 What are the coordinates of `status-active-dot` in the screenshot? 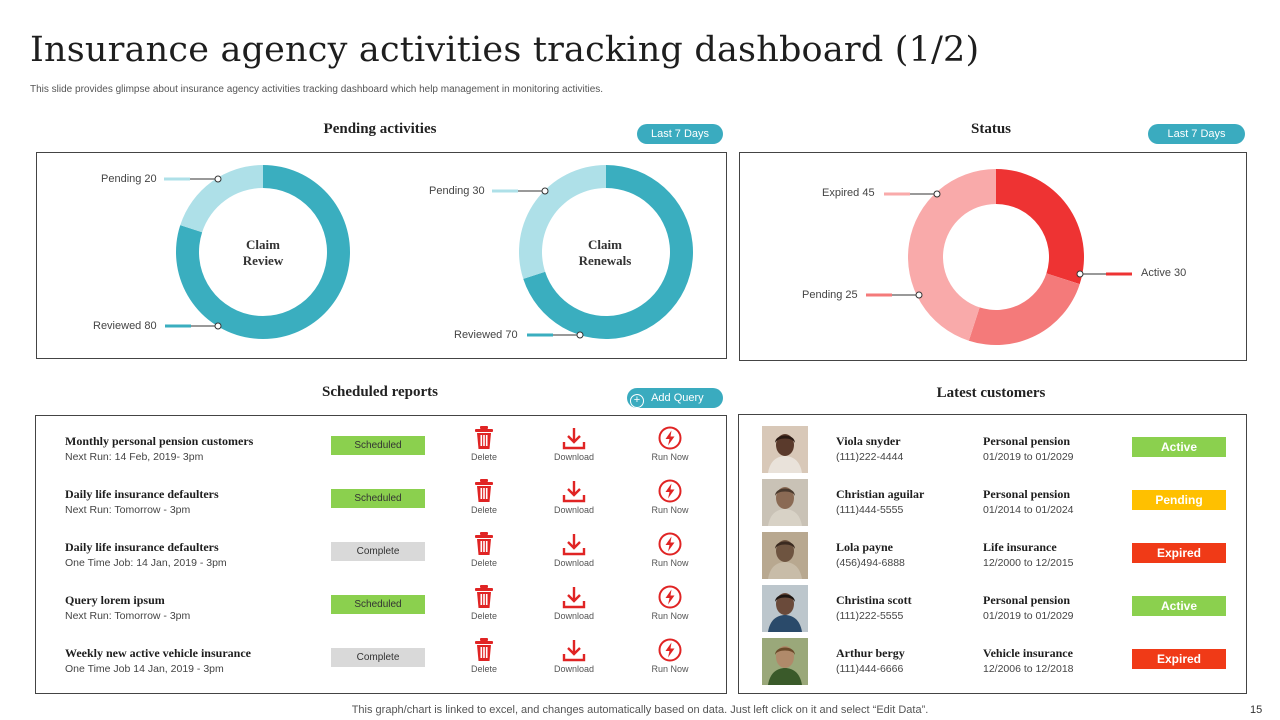 It's located at (1080, 274).